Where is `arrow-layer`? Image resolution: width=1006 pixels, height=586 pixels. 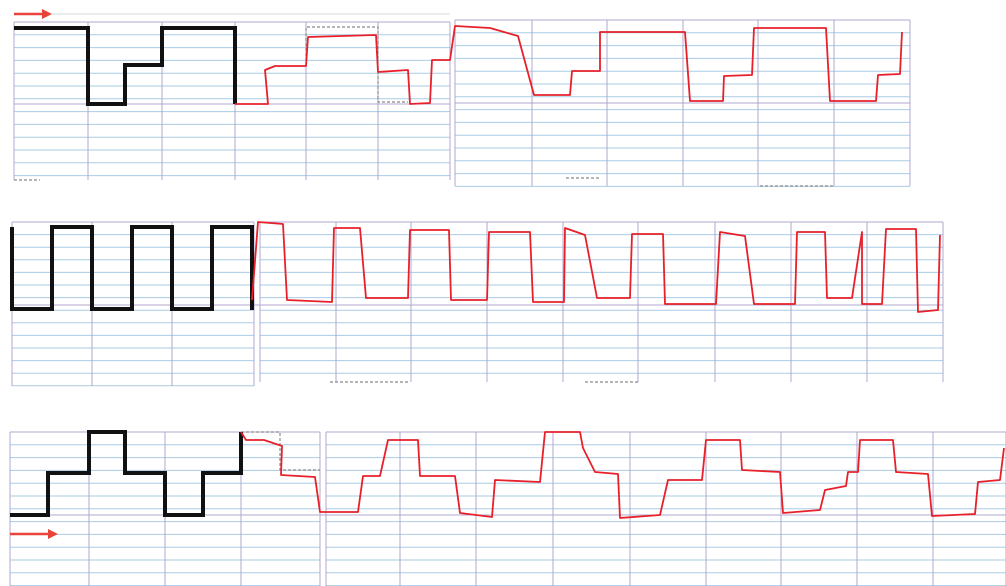 arrow-layer is located at coordinates (34, 274).